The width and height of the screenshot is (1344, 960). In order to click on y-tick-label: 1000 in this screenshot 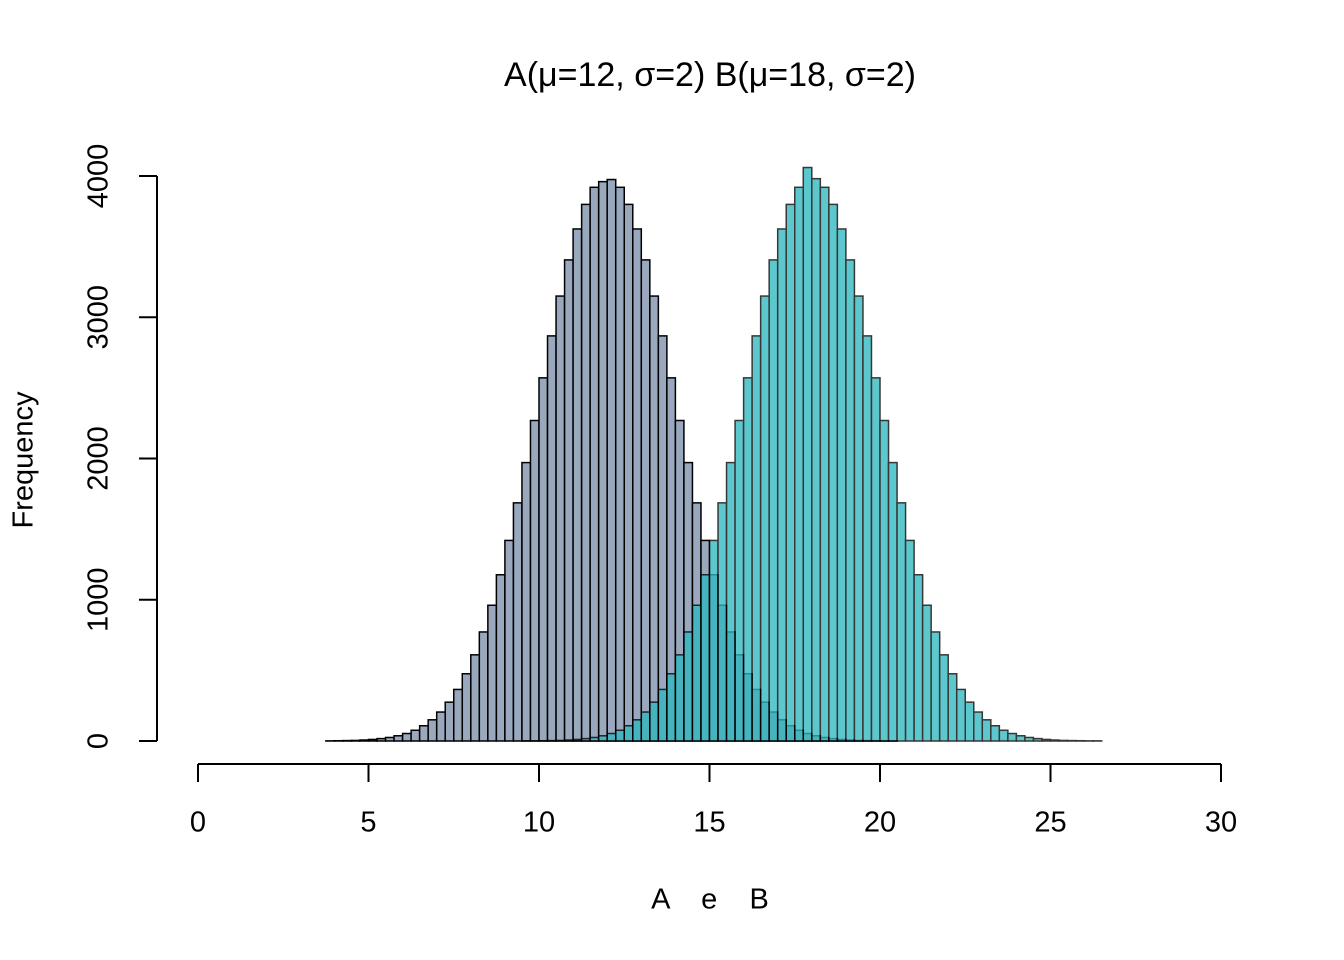, I will do `click(99, 599)`.